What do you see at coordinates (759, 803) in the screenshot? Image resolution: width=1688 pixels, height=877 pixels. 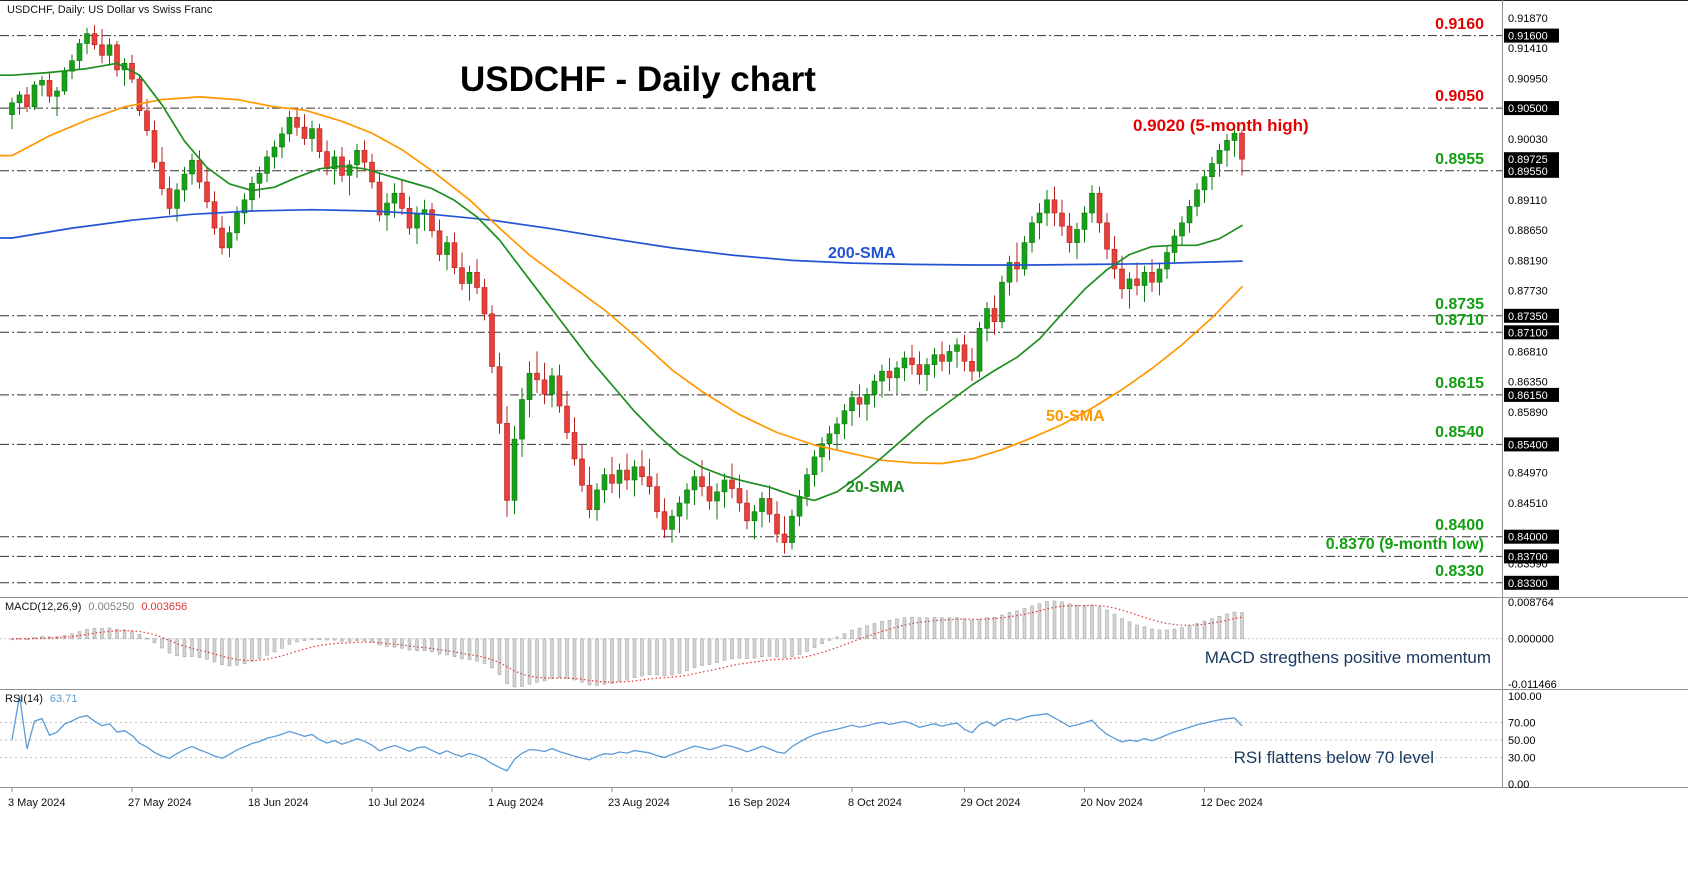 I see `svg-text: 16 Sep 2024` at bounding box center [759, 803].